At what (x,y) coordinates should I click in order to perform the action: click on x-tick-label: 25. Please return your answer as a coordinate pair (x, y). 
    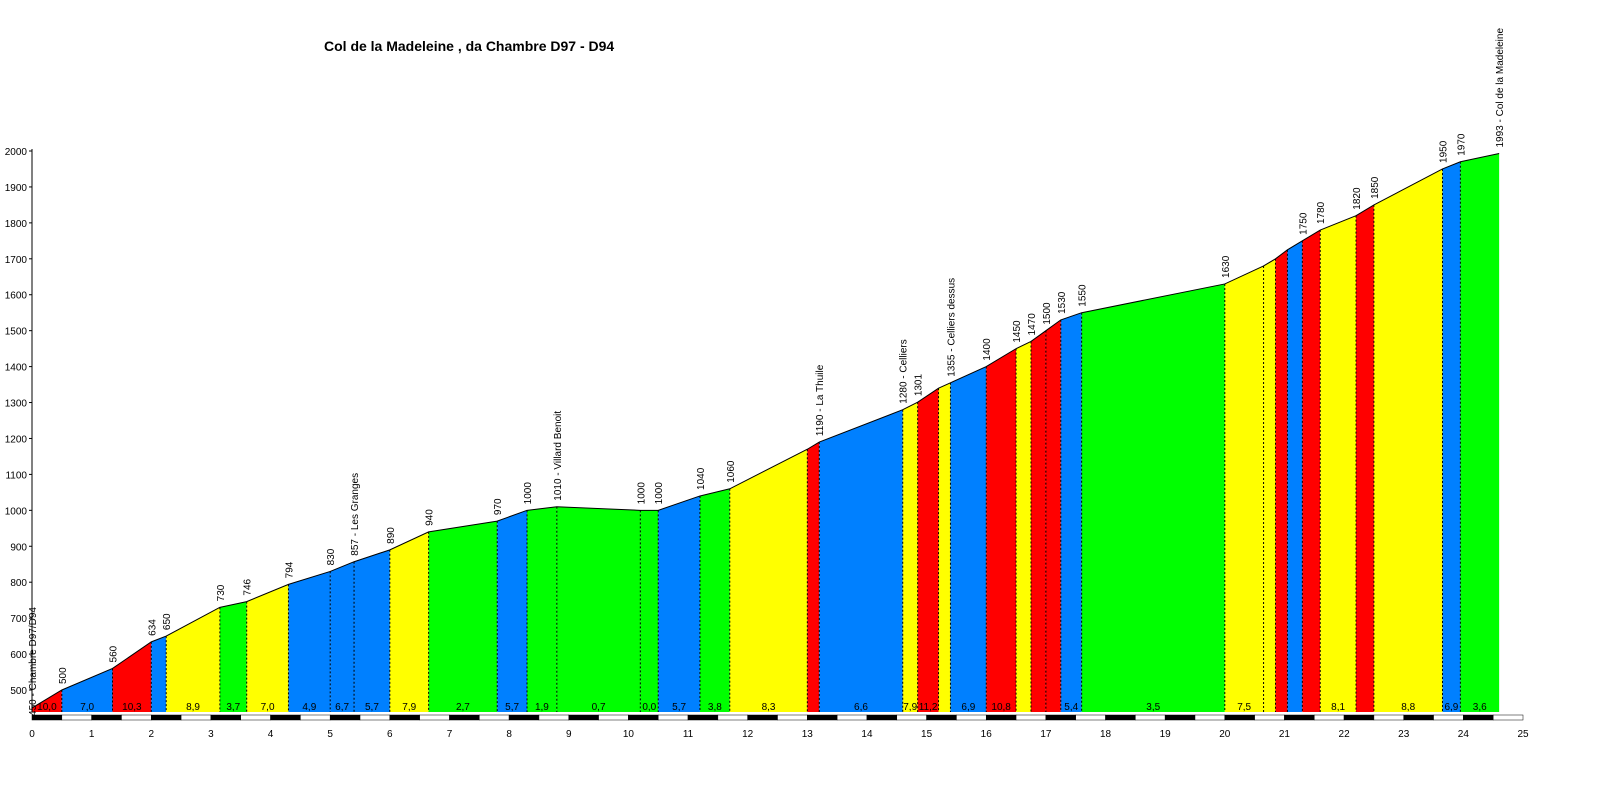
    Looking at the image, I should click on (1523, 734).